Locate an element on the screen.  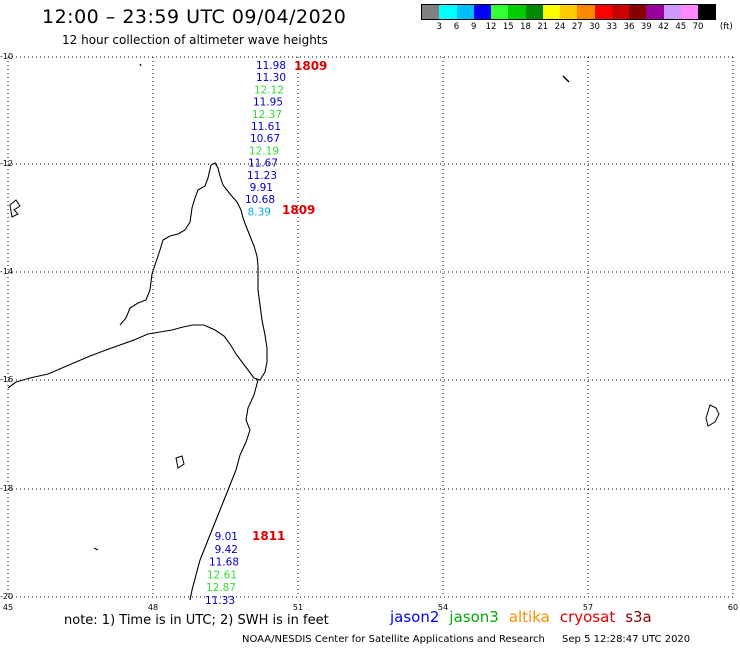
legend-label: 27 is located at coordinates (577, 27).